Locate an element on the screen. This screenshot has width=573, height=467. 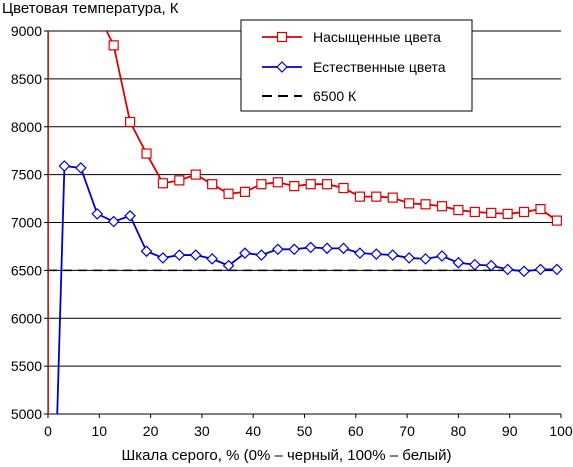
y-tick-label: 8000 is located at coordinates (26, 127).